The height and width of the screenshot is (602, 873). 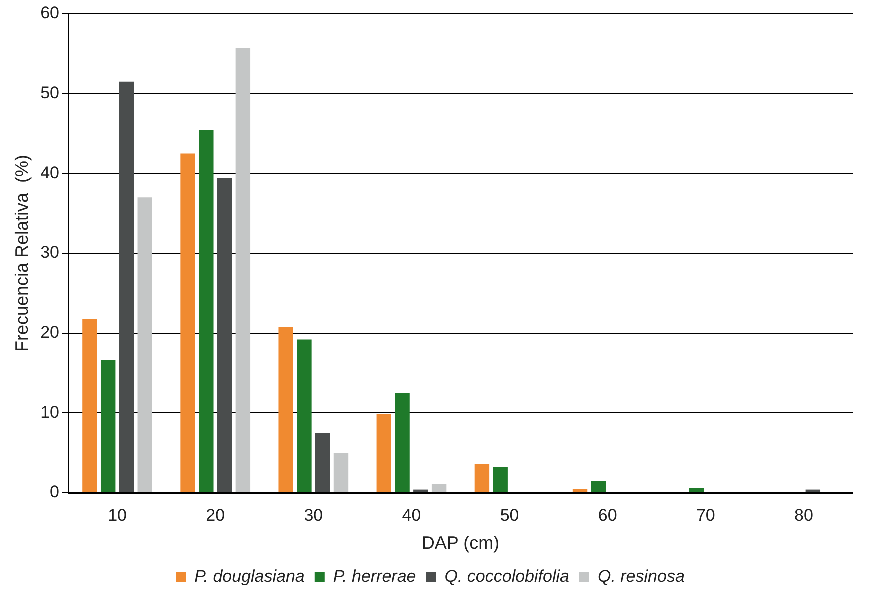 What do you see at coordinates (50, 172) in the screenshot?
I see `y-tick-label: 40` at bounding box center [50, 172].